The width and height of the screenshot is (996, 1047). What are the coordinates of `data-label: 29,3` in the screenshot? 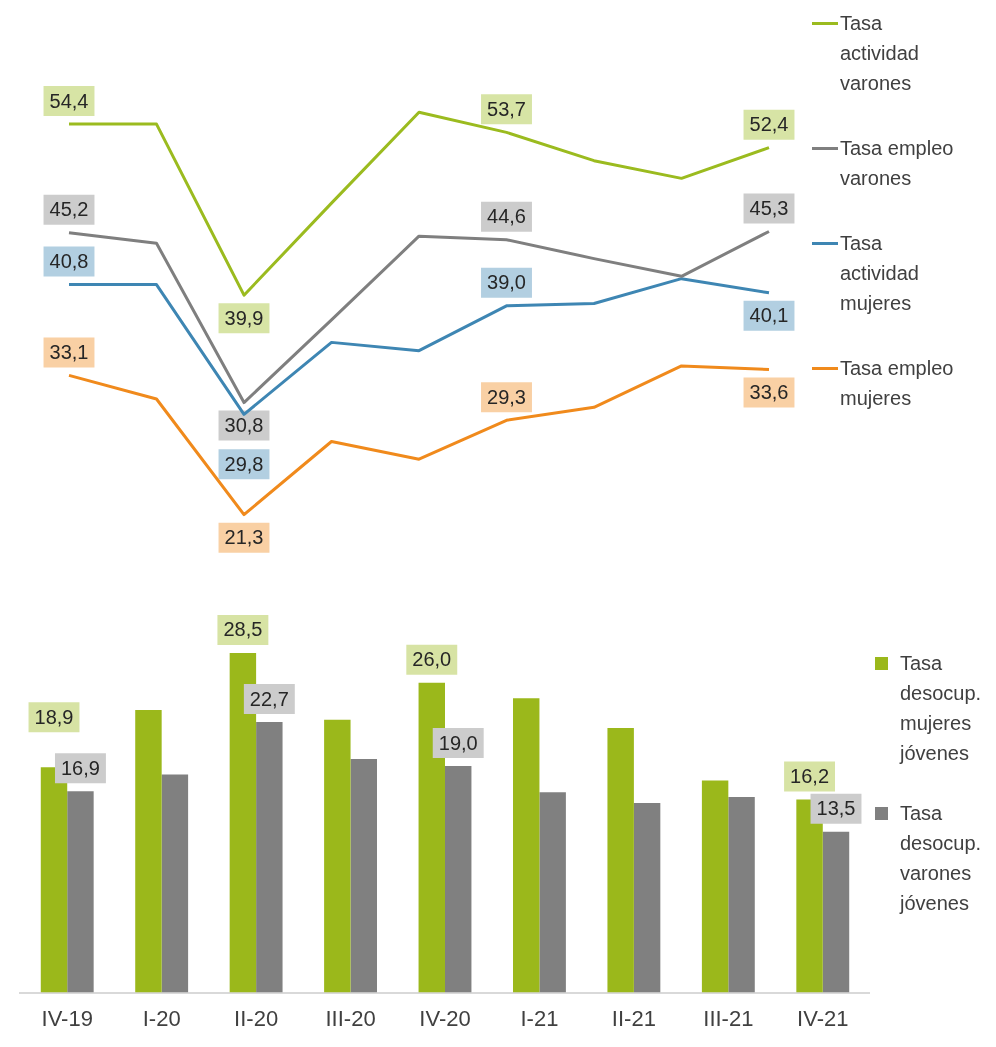 It's located at (506, 396).